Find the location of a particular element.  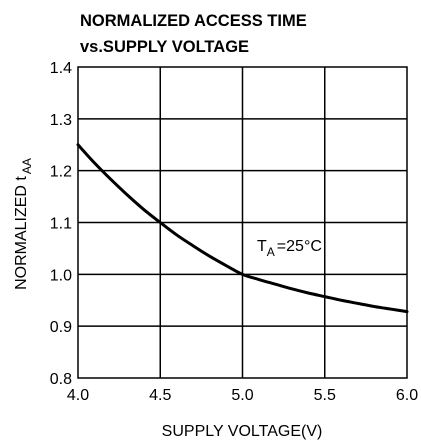

x-tick-label: 5.0 is located at coordinates (242, 395).